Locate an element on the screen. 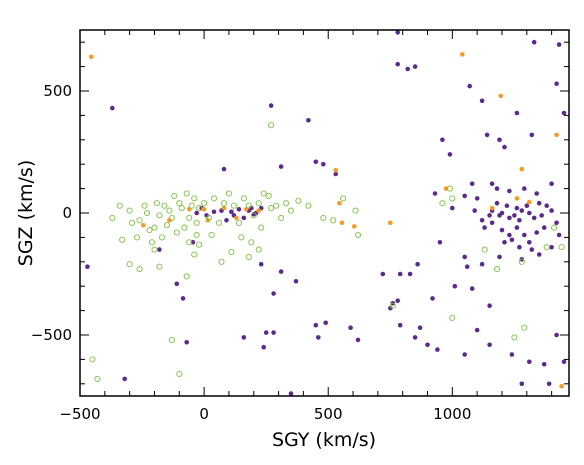  x-tick-label: 500 is located at coordinates (328, 414).